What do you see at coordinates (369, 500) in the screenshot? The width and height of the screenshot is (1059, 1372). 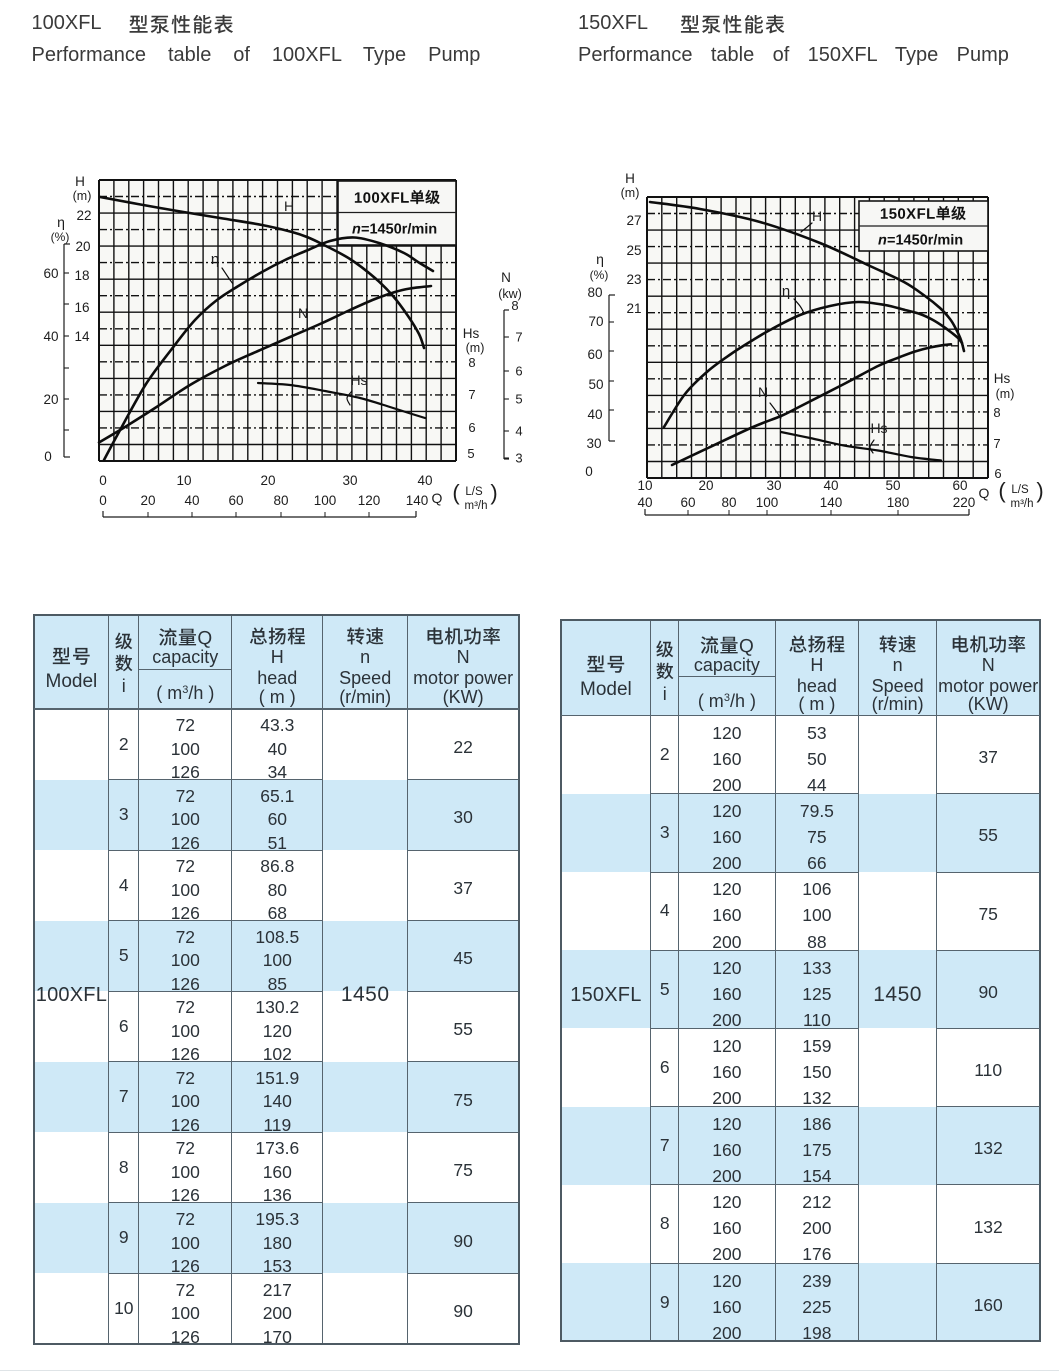 I see `svg-text: 120` at bounding box center [369, 500].